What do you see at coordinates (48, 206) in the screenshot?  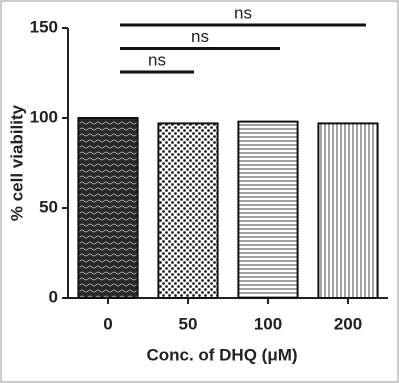 I see `y-tick-label: 50` at bounding box center [48, 206].